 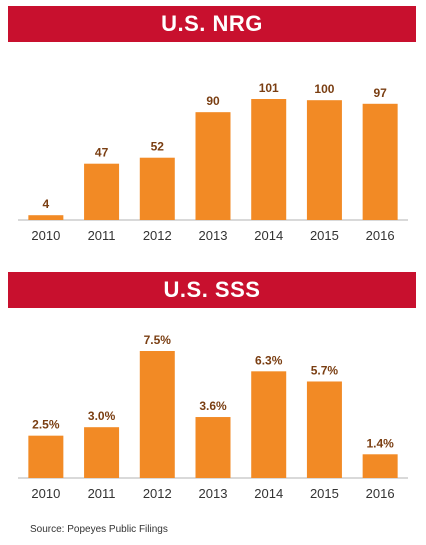 What do you see at coordinates (46, 204) in the screenshot?
I see `nrg-value-label: 4` at bounding box center [46, 204].